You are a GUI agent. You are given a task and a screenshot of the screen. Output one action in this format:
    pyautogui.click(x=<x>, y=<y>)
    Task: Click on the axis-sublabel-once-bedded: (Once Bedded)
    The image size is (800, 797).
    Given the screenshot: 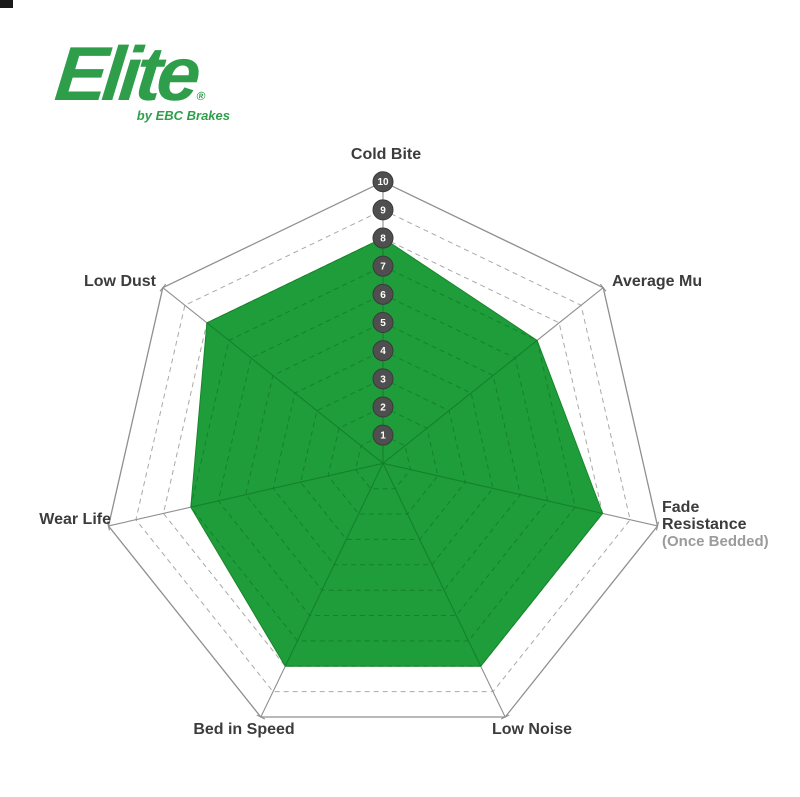 What is the action you would take?
    pyautogui.click(x=715, y=541)
    